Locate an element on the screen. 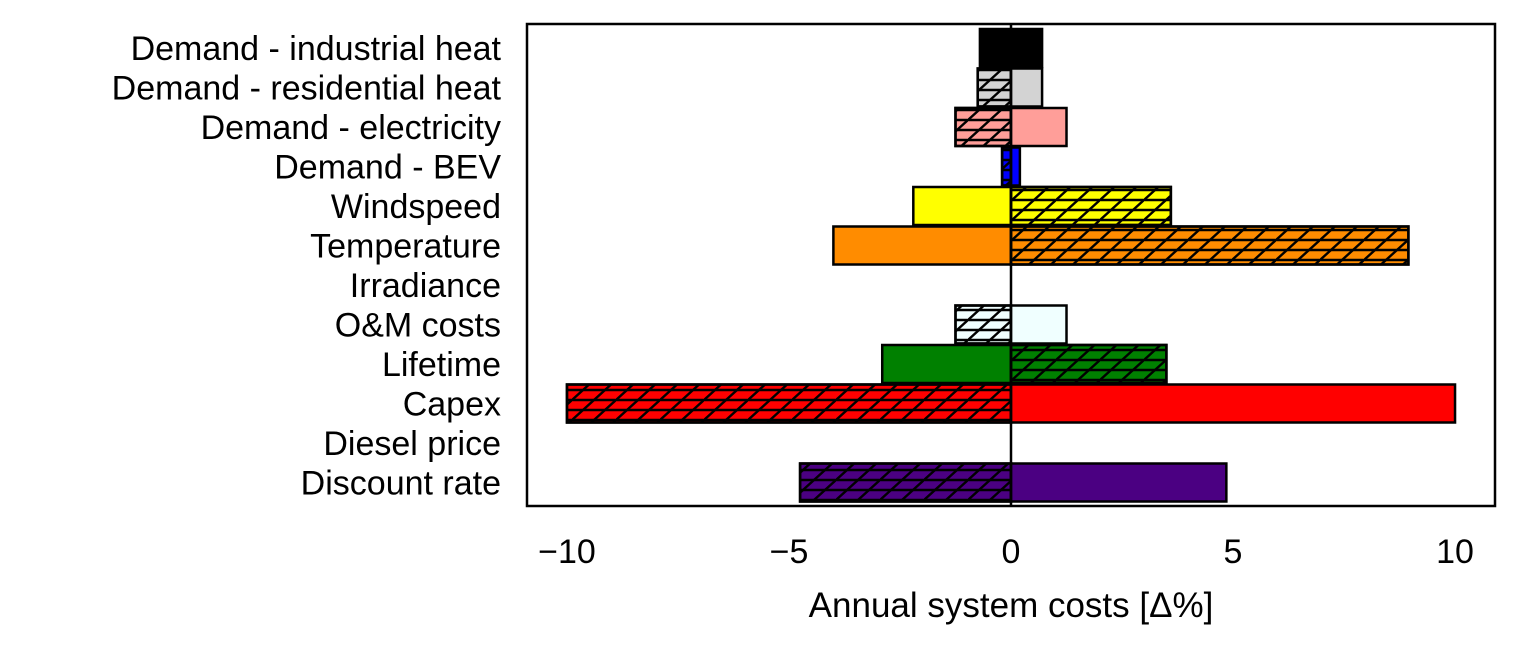 The width and height of the screenshot is (1520, 653). y-label-demand-residential-heat: Demand - residential heat is located at coordinates (307, 89).